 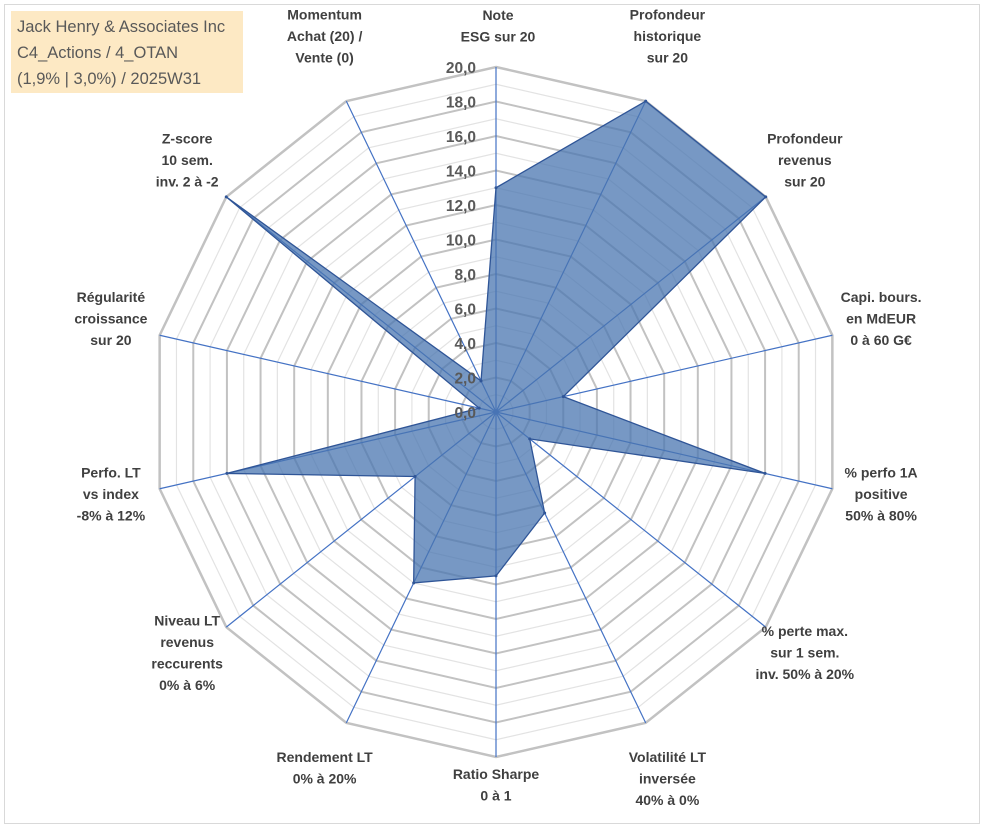 What do you see at coordinates (465, 379) in the screenshot?
I see `tick-label: 2,0` at bounding box center [465, 379].